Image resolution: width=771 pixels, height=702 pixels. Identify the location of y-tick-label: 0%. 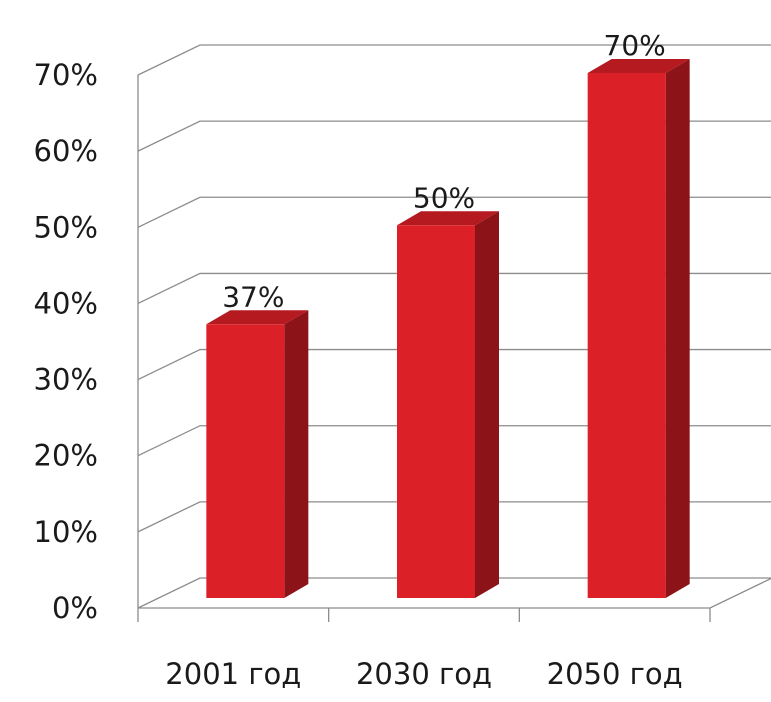
(75, 608).